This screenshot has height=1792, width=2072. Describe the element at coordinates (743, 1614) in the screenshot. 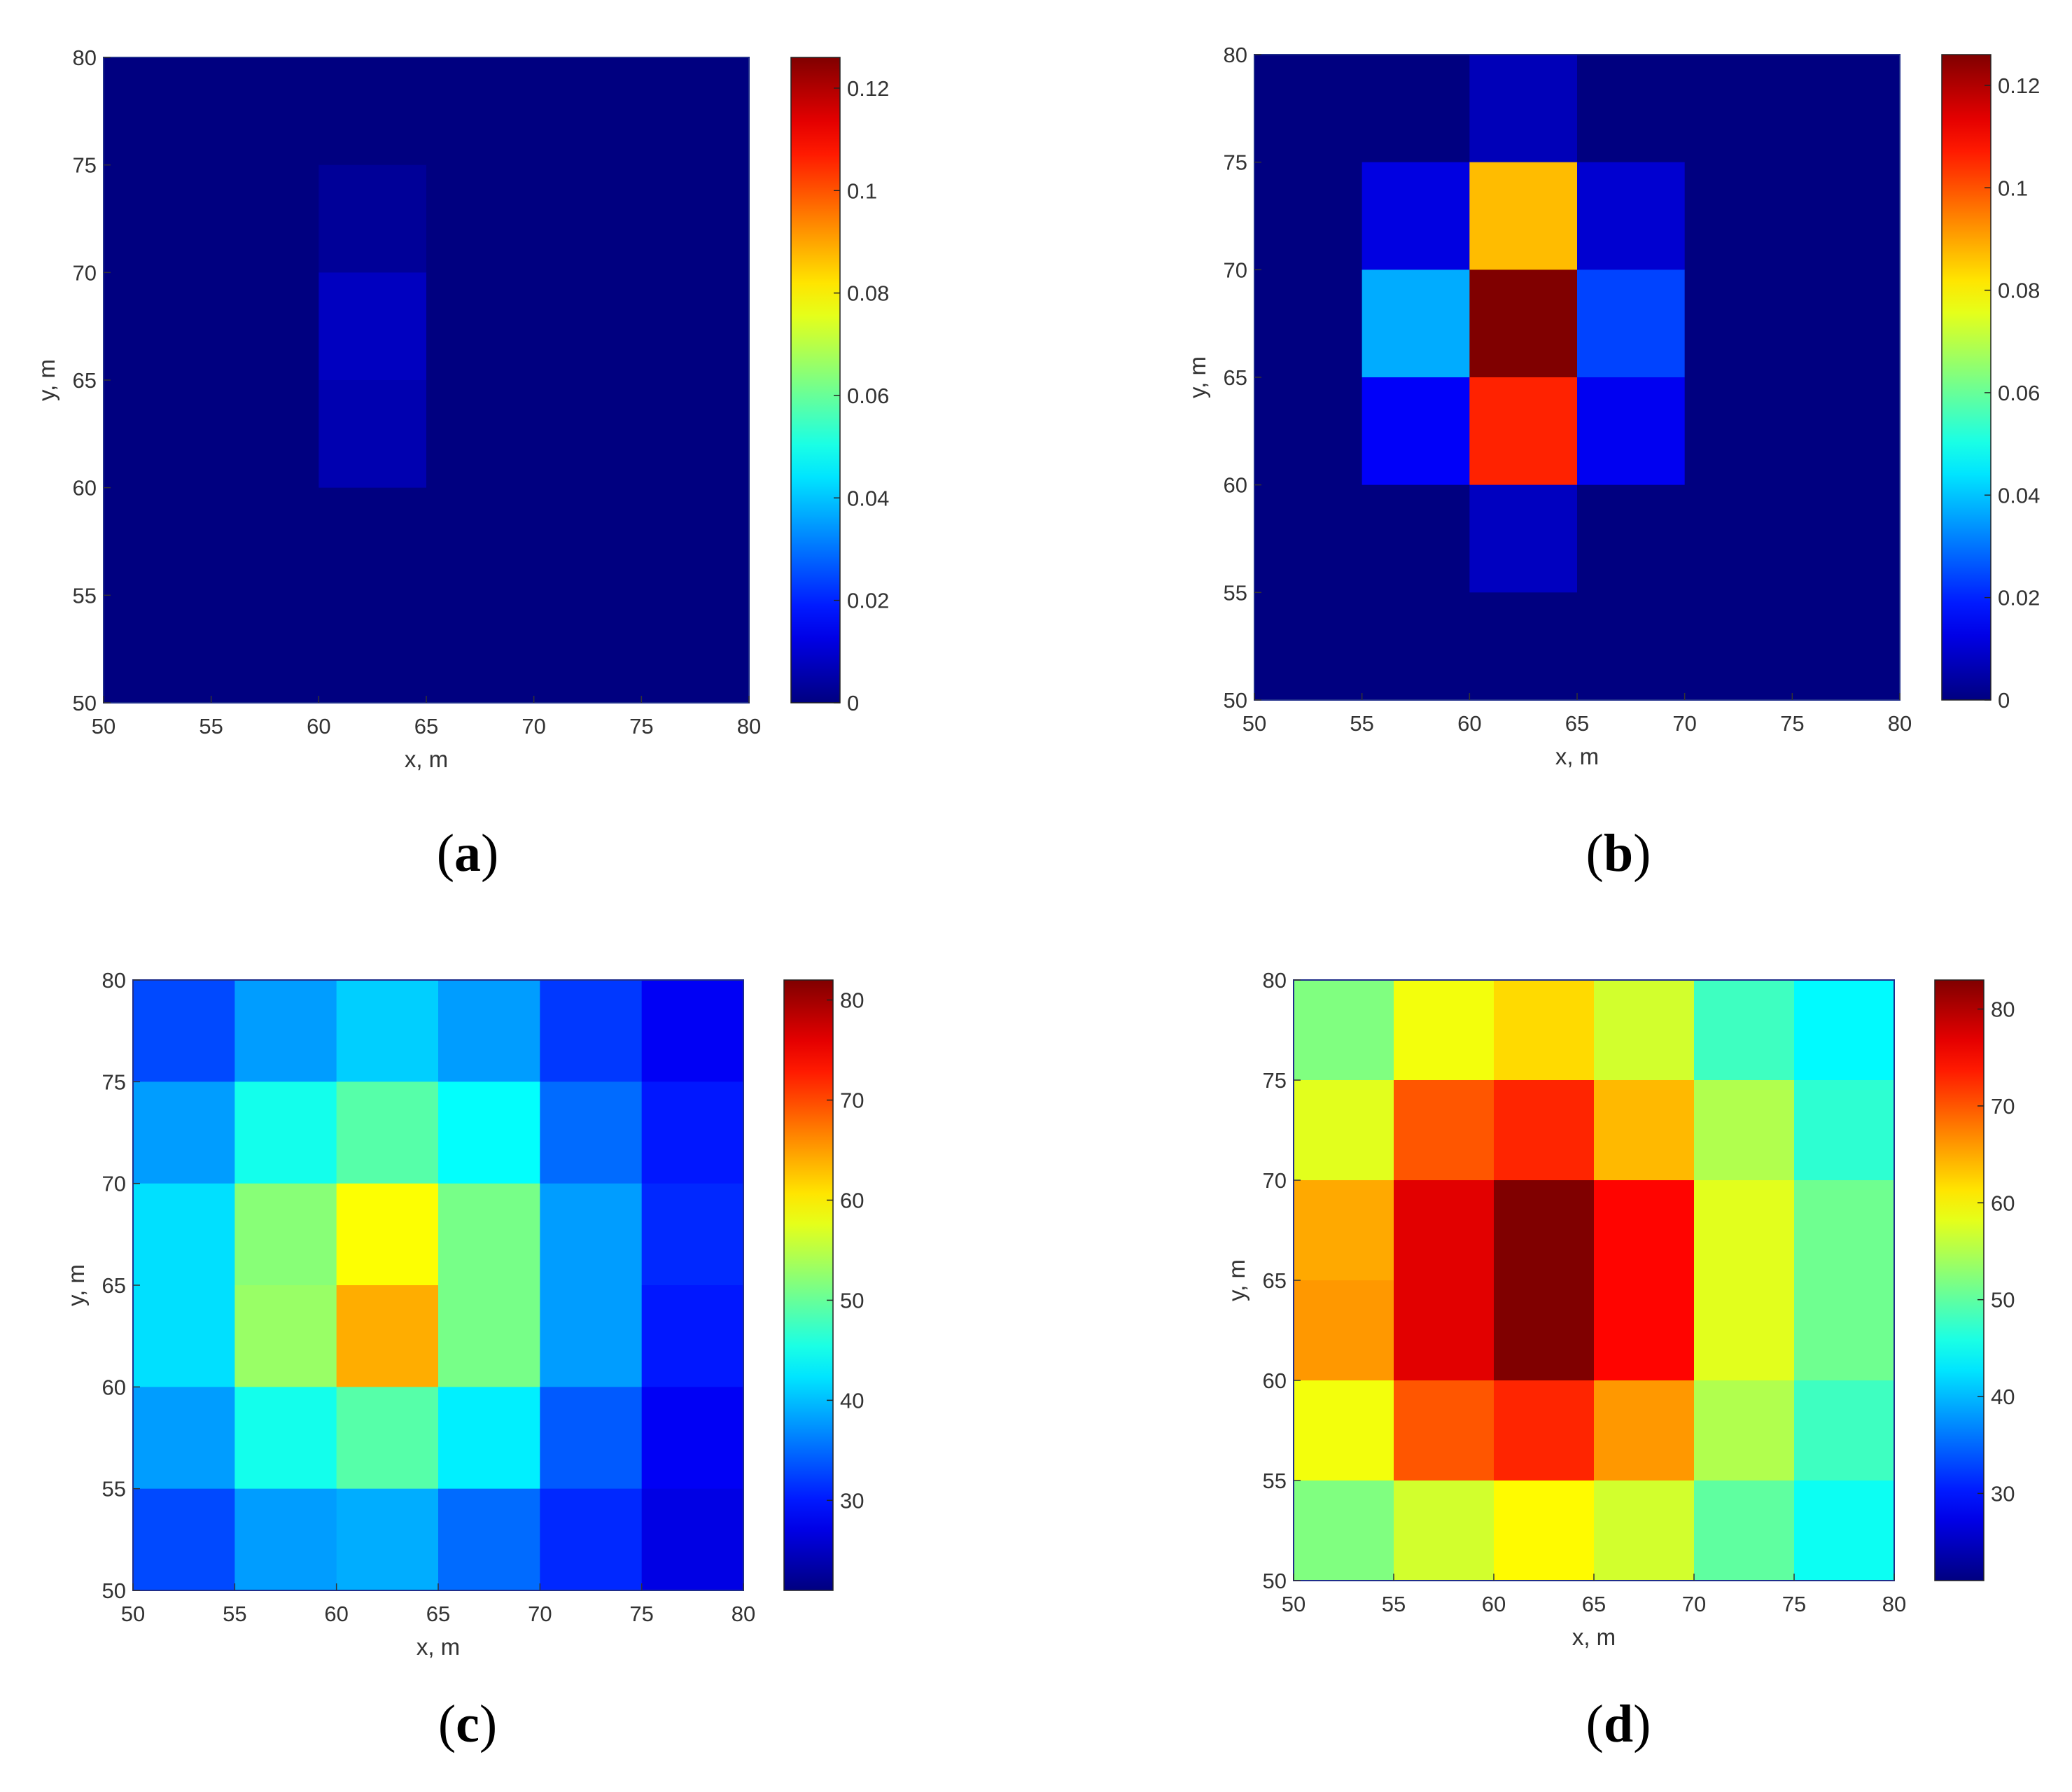

I see `x-tick-label: 80` at that location.